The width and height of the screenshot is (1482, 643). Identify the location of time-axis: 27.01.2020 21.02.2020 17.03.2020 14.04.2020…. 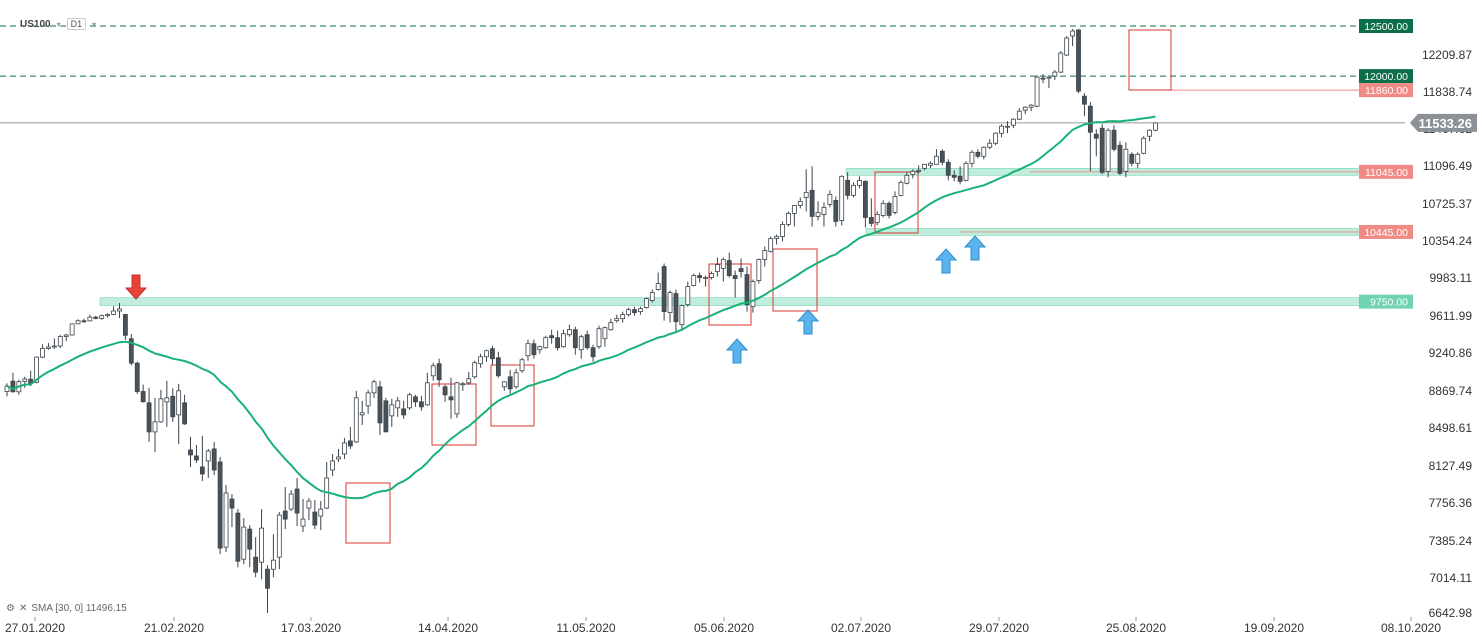
(723, 626).